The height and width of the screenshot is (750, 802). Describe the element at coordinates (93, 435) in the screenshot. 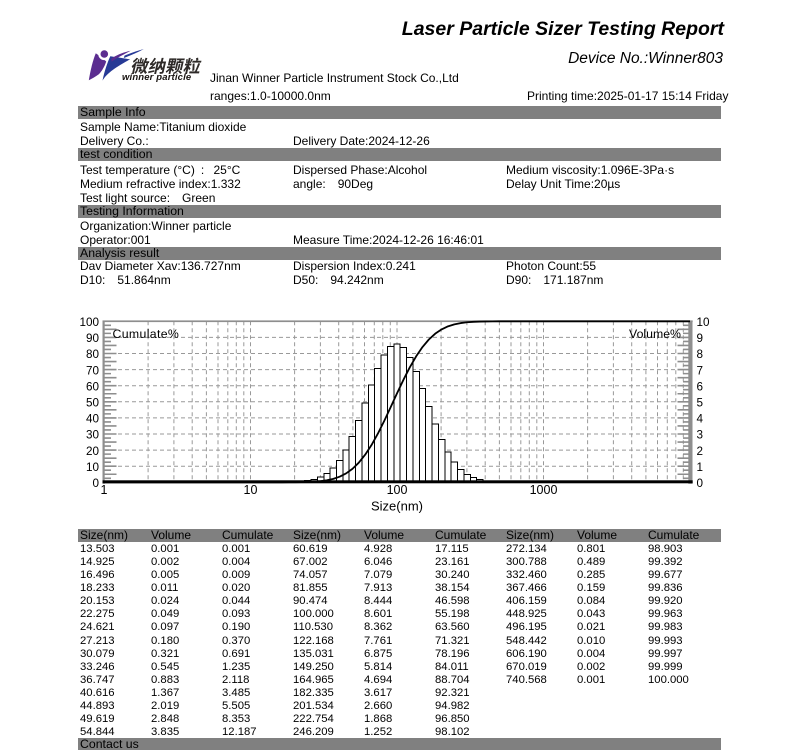

I see `svg-text: 30` at that location.